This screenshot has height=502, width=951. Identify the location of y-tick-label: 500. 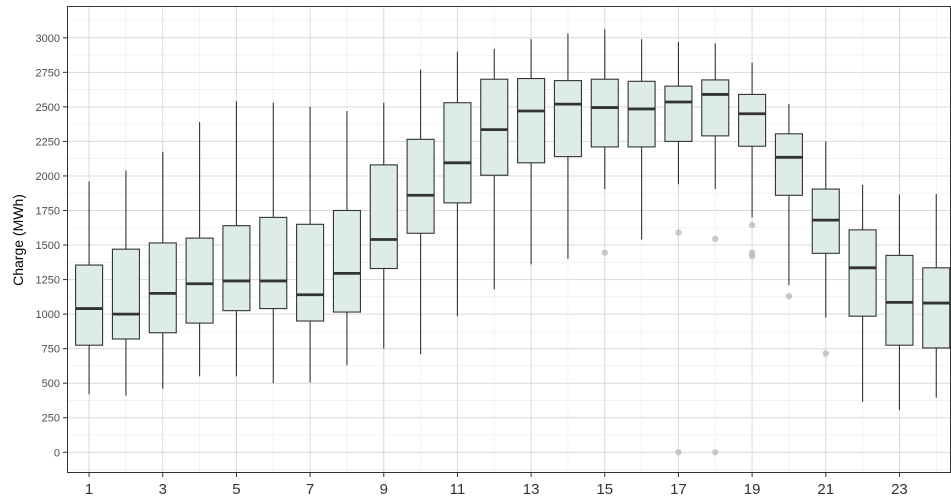
(51, 384).